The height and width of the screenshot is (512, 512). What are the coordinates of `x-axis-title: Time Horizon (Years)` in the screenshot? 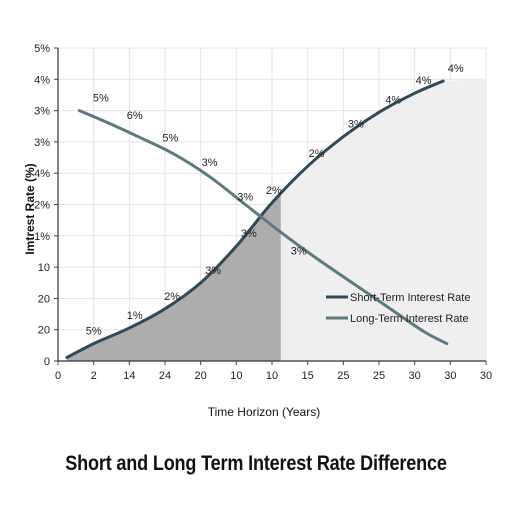 It's located at (264, 412).